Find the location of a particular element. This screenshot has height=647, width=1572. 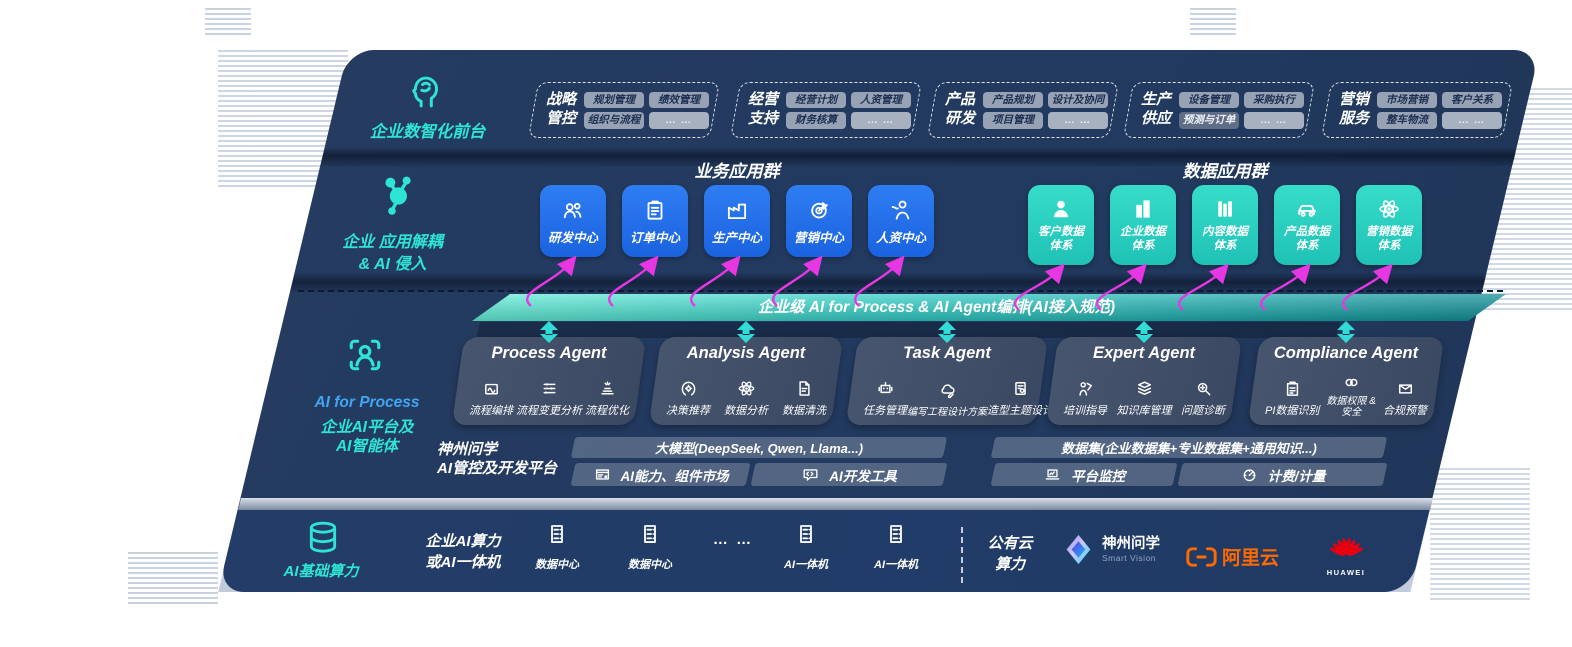

workflow-icon is located at coordinates (491, 388).